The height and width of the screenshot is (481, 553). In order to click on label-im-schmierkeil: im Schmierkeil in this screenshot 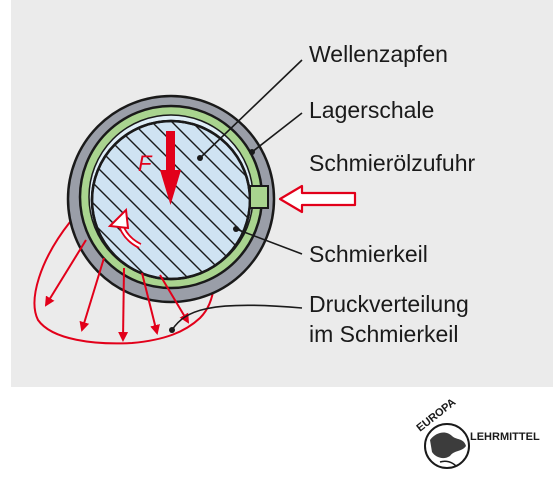, I will do `click(384, 334)`.